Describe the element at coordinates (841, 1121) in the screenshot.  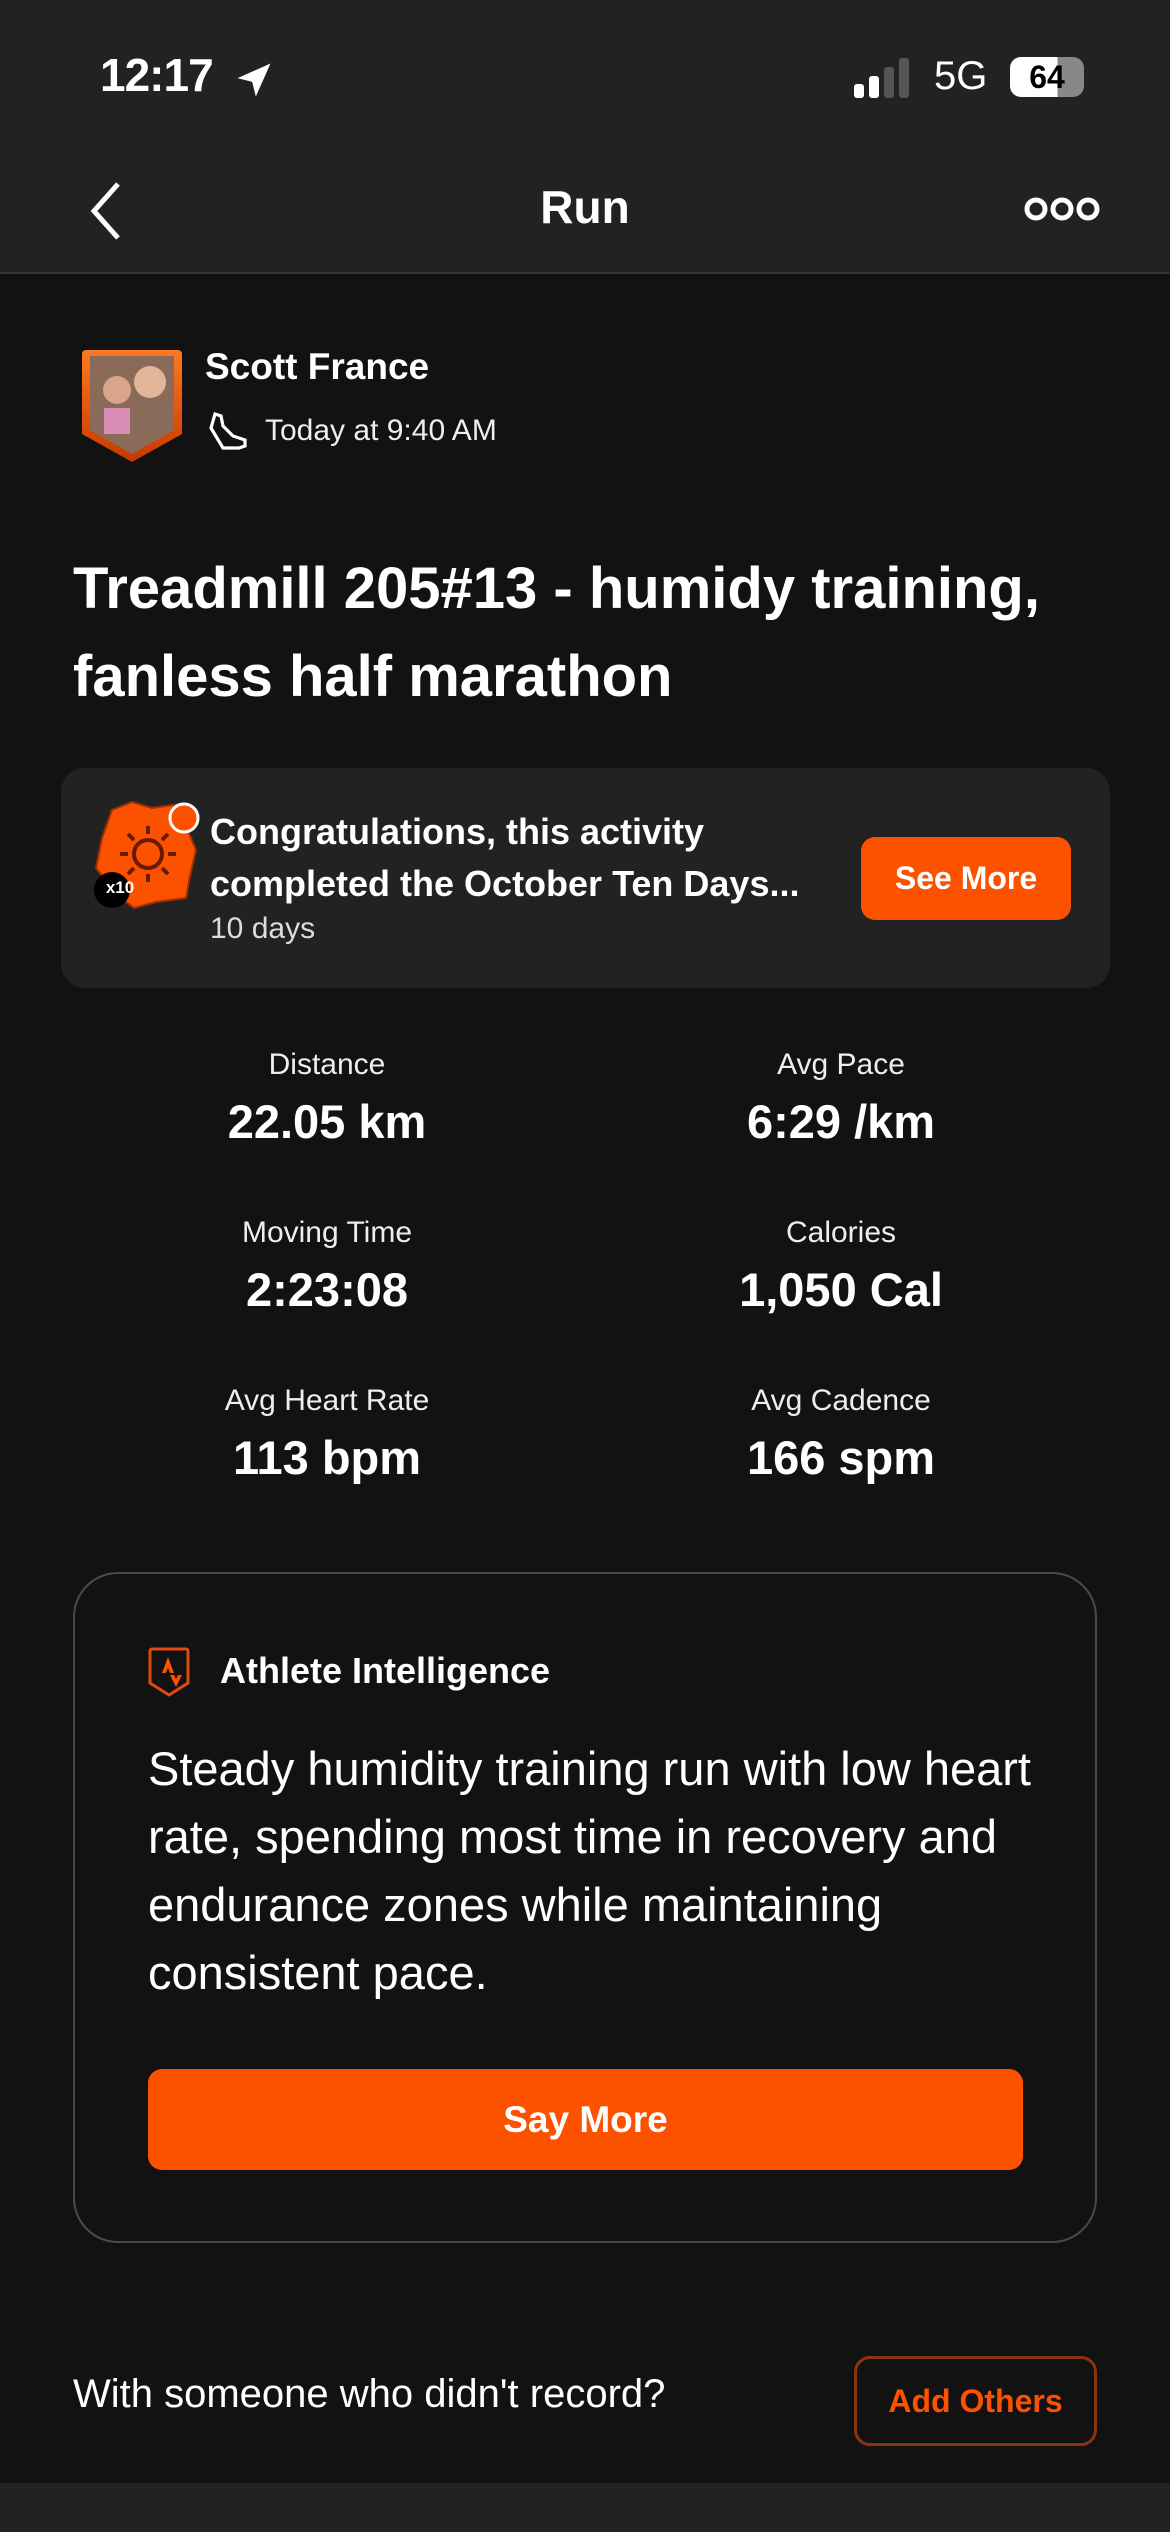
I see `stat-value: 6:29 /km` at that location.